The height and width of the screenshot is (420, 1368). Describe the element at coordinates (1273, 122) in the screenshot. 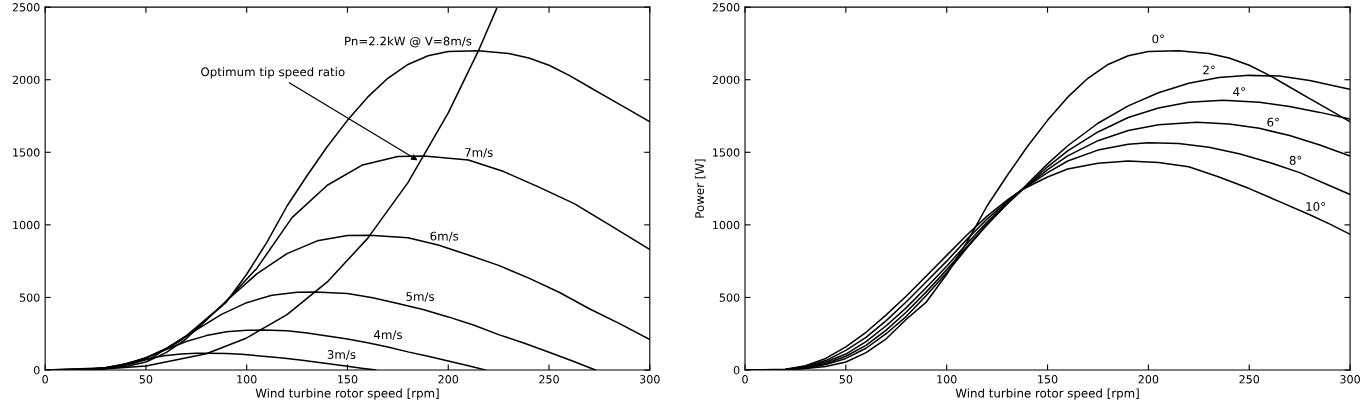

I see `series-label: 6°` at that location.